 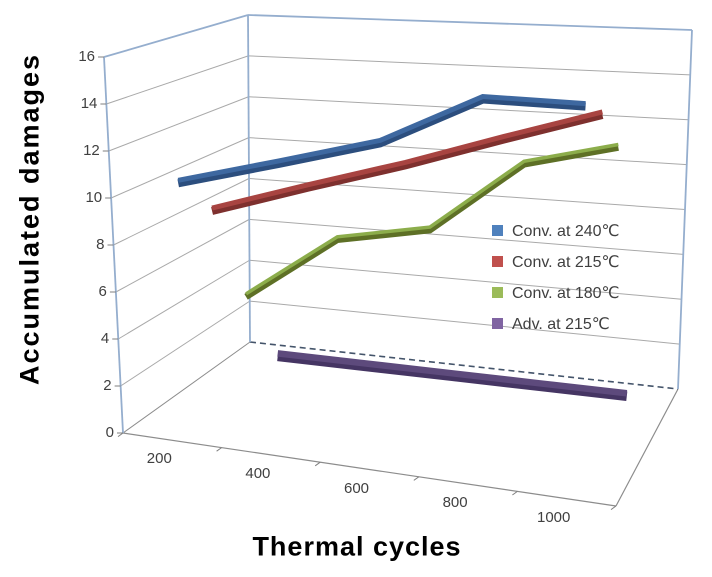 What do you see at coordinates (356, 488) in the screenshot?
I see `x-tick-label: 600` at bounding box center [356, 488].